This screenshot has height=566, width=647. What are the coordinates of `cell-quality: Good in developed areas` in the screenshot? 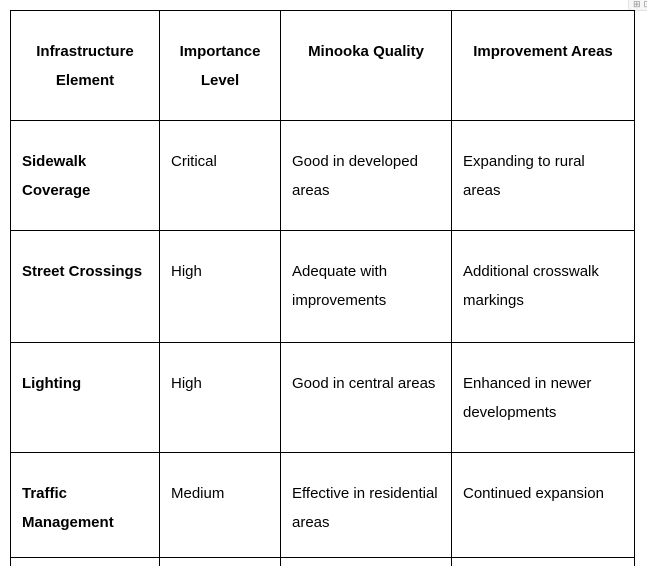 It's located at (366, 175).